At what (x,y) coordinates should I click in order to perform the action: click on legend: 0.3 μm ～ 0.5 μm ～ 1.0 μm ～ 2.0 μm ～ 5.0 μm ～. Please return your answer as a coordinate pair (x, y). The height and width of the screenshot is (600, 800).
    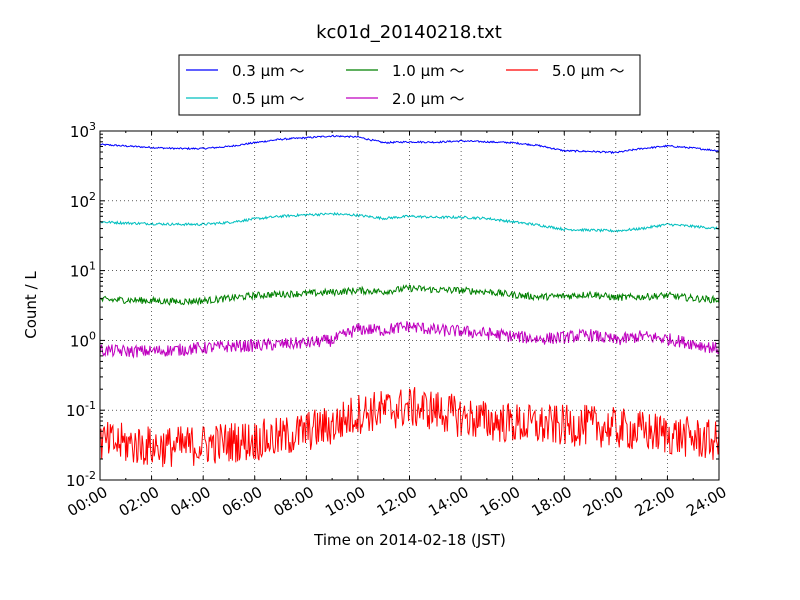
    Looking at the image, I should click on (409, 85).